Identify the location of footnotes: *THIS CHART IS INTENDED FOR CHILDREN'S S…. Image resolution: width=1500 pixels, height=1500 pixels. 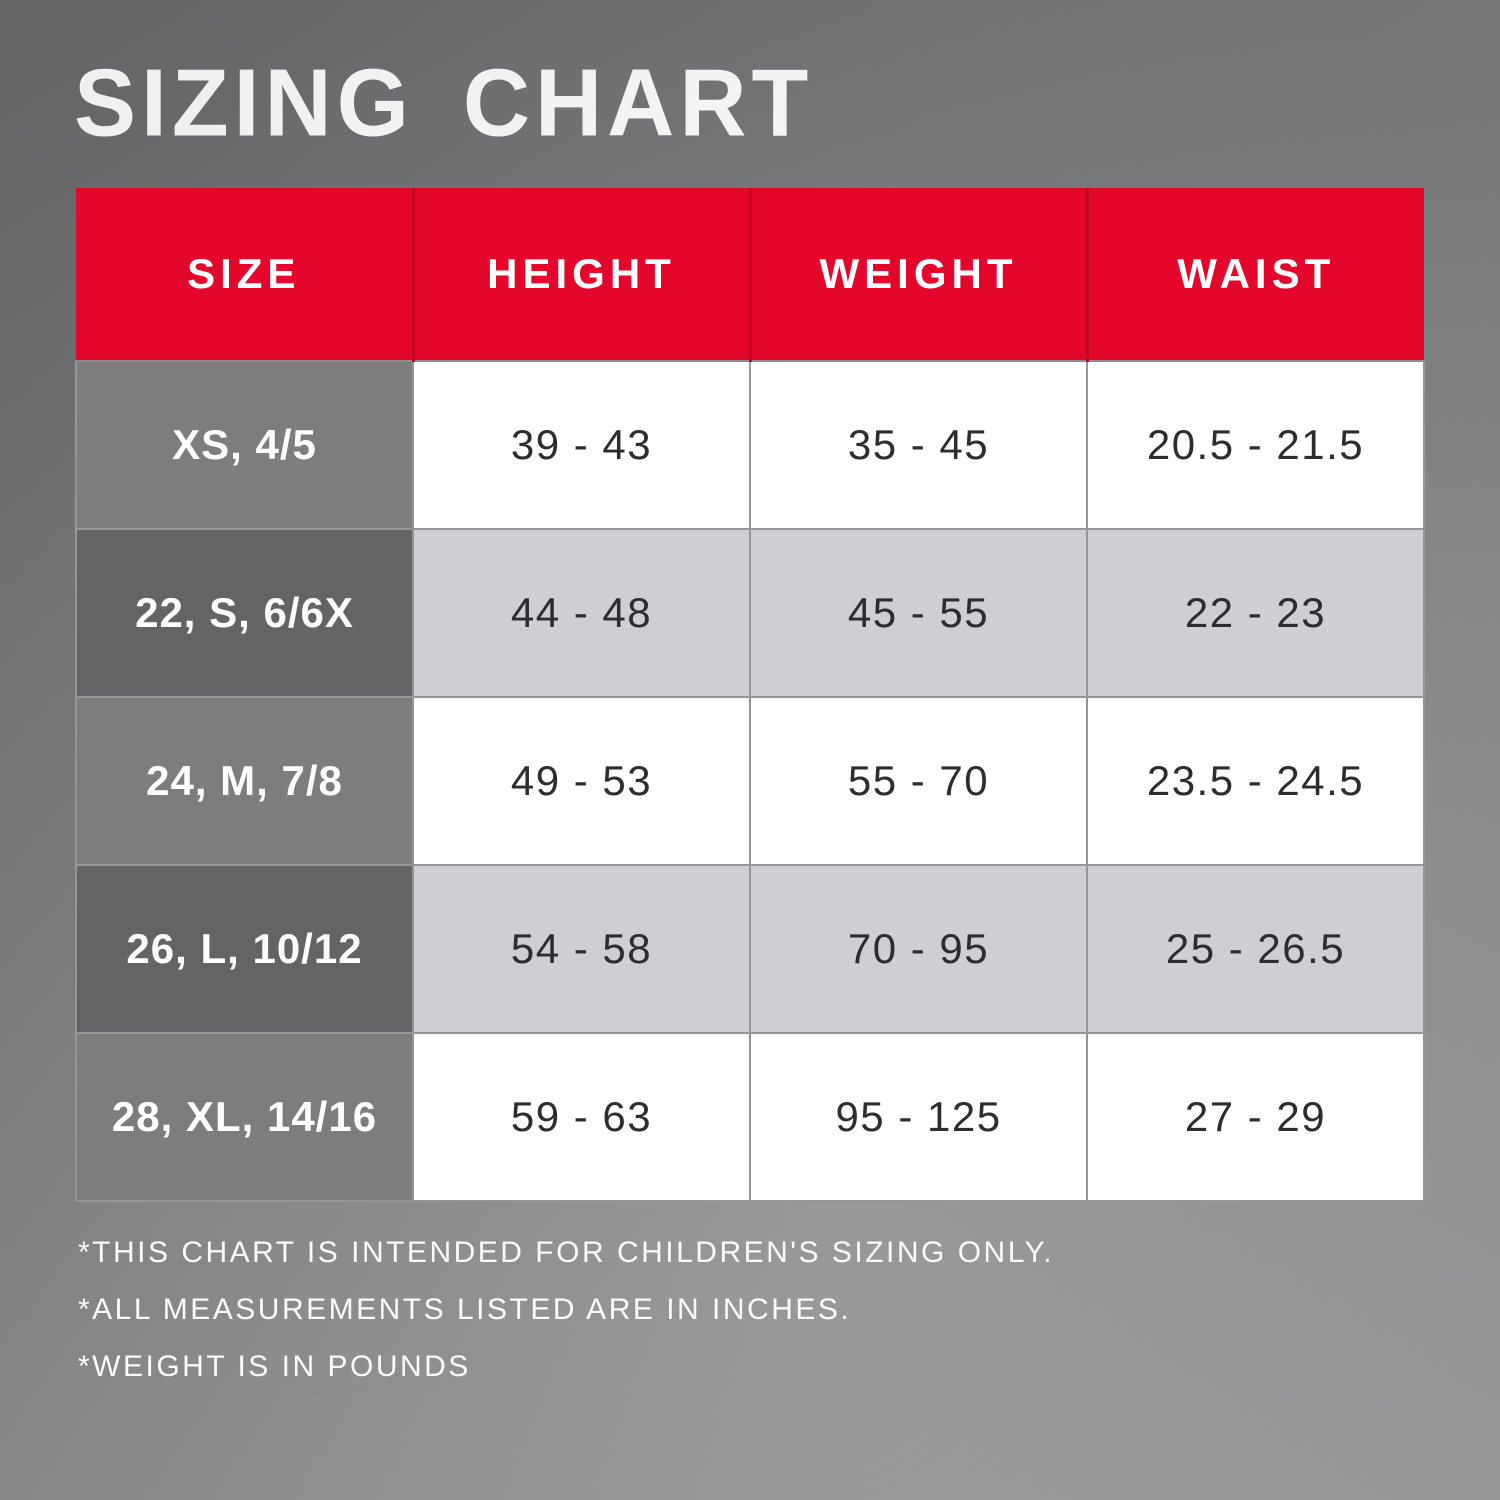
(566, 1321).